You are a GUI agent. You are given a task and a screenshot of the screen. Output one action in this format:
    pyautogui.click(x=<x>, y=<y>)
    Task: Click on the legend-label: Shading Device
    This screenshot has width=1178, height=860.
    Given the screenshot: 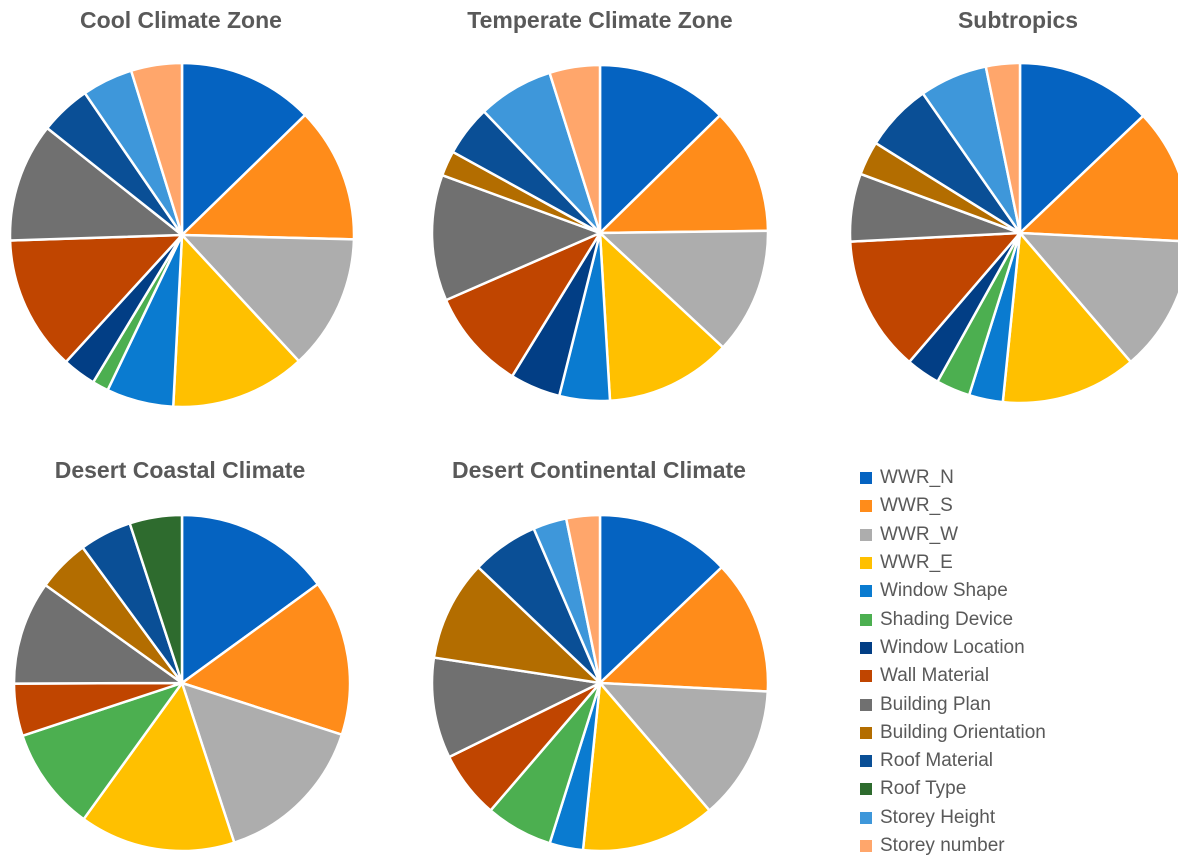 What is the action you would take?
    pyautogui.click(x=947, y=619)
    